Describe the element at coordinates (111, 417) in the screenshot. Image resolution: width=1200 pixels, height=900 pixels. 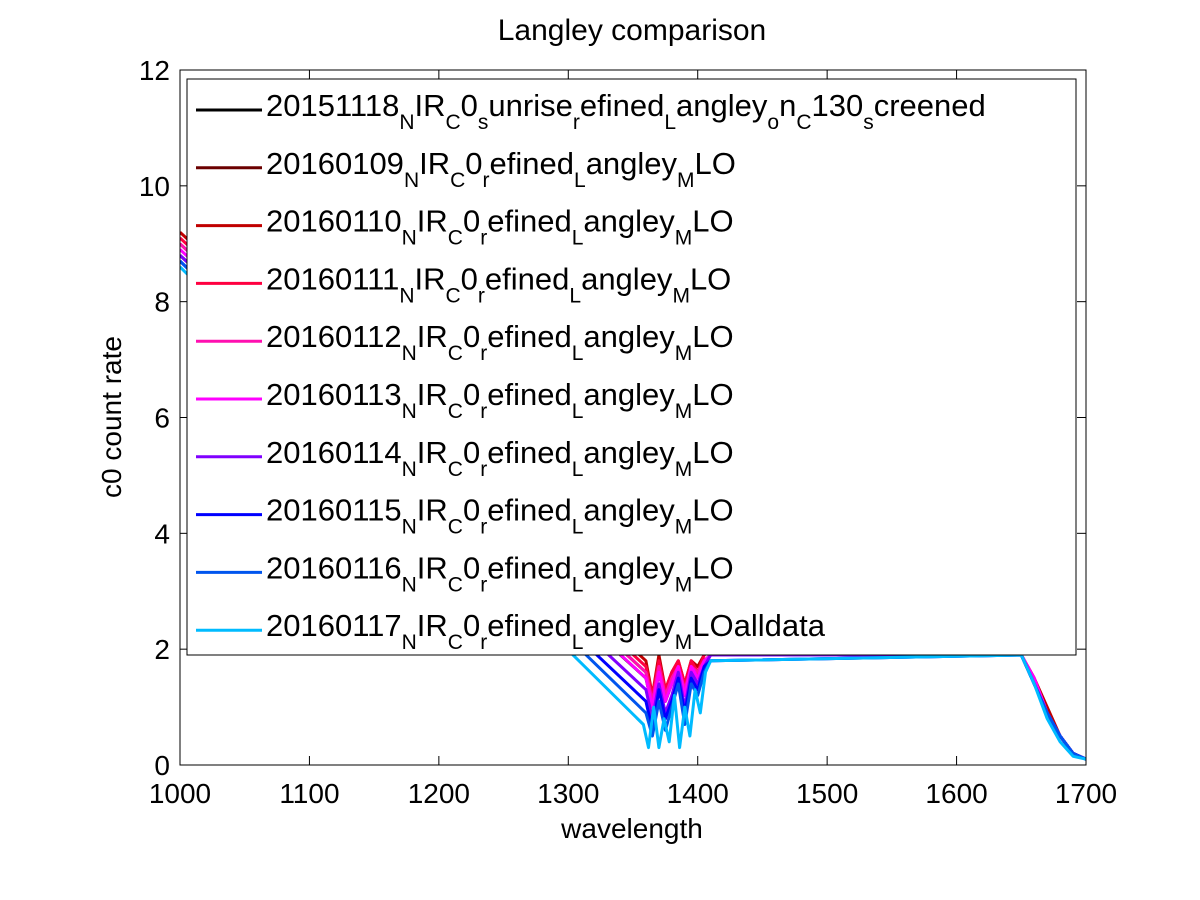
I see `y-axis-title: c0 count rate` at that location.